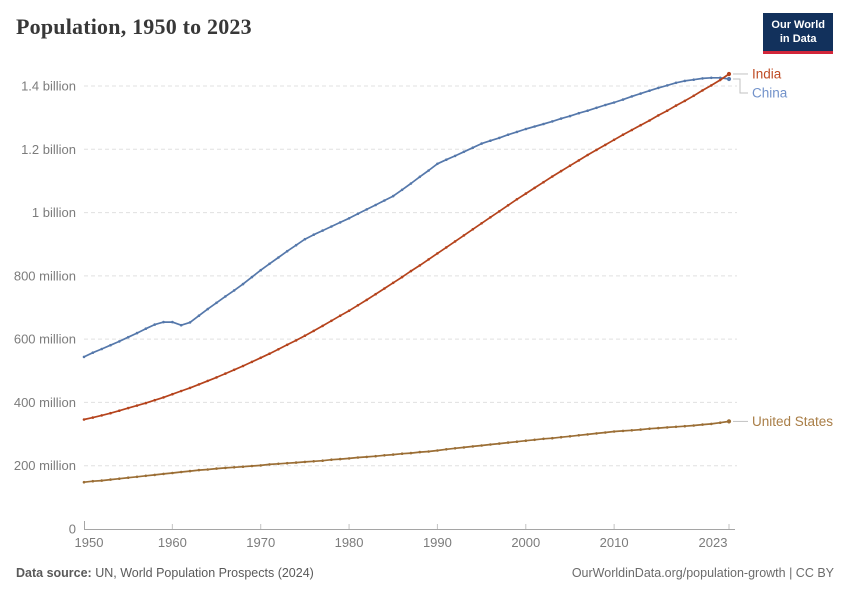  What do you see at coordinates (792, 421) in the screenshot?
I see `series-label-united-states: United States` at bounding box center [792, 421].